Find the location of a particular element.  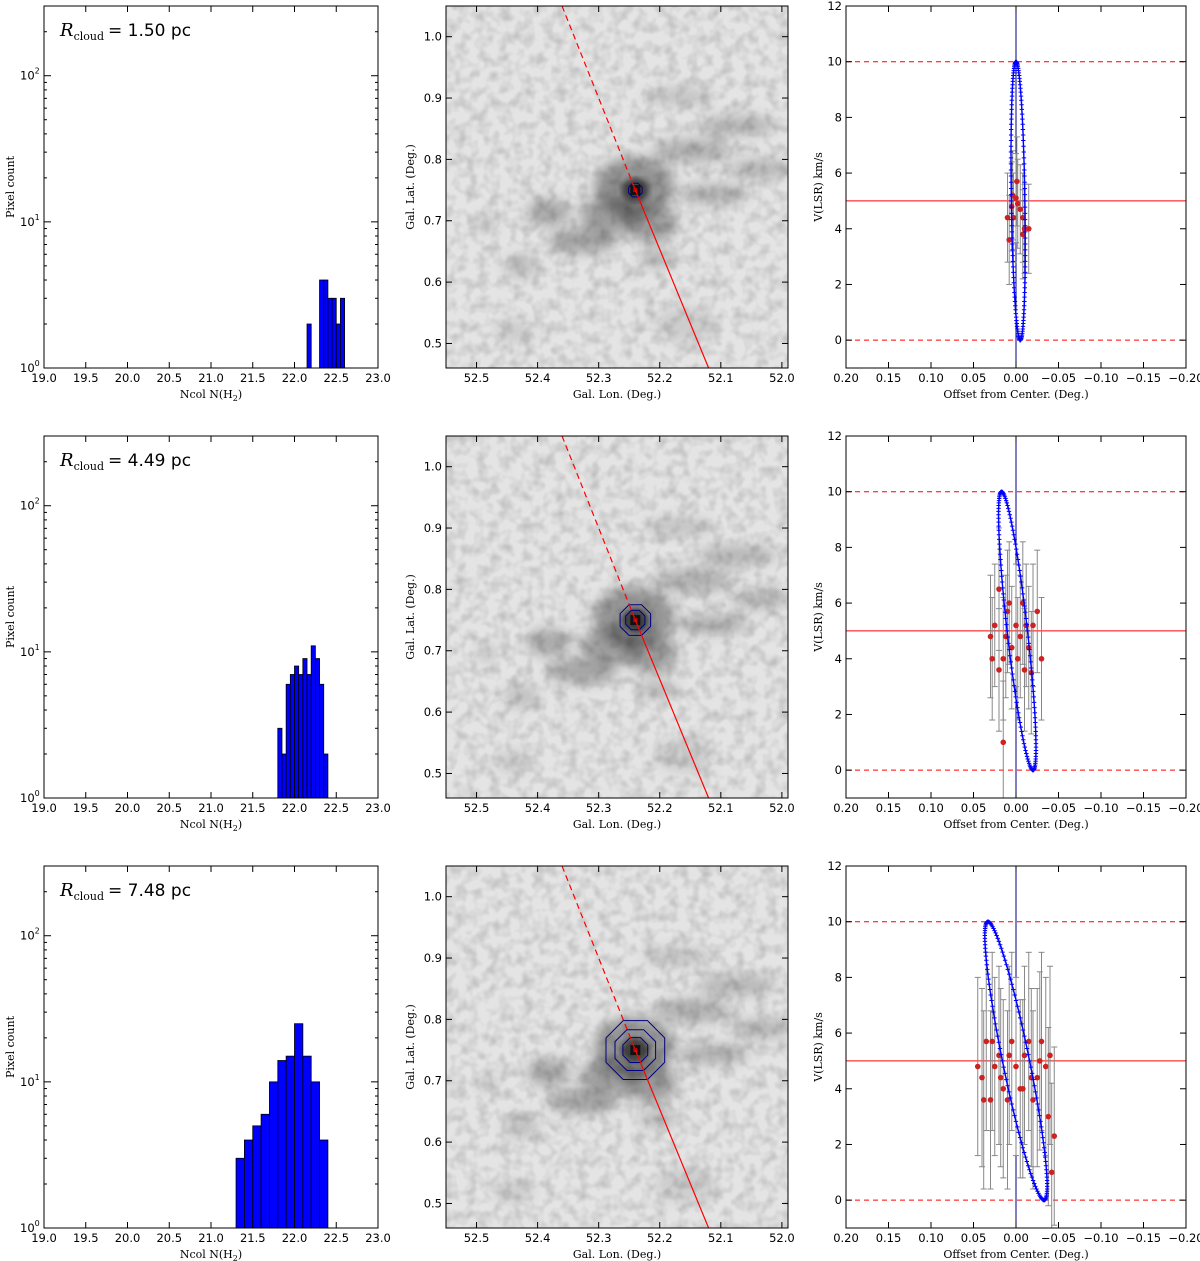

y-tick-exponent: 2 is located at coordinates (37, 931).